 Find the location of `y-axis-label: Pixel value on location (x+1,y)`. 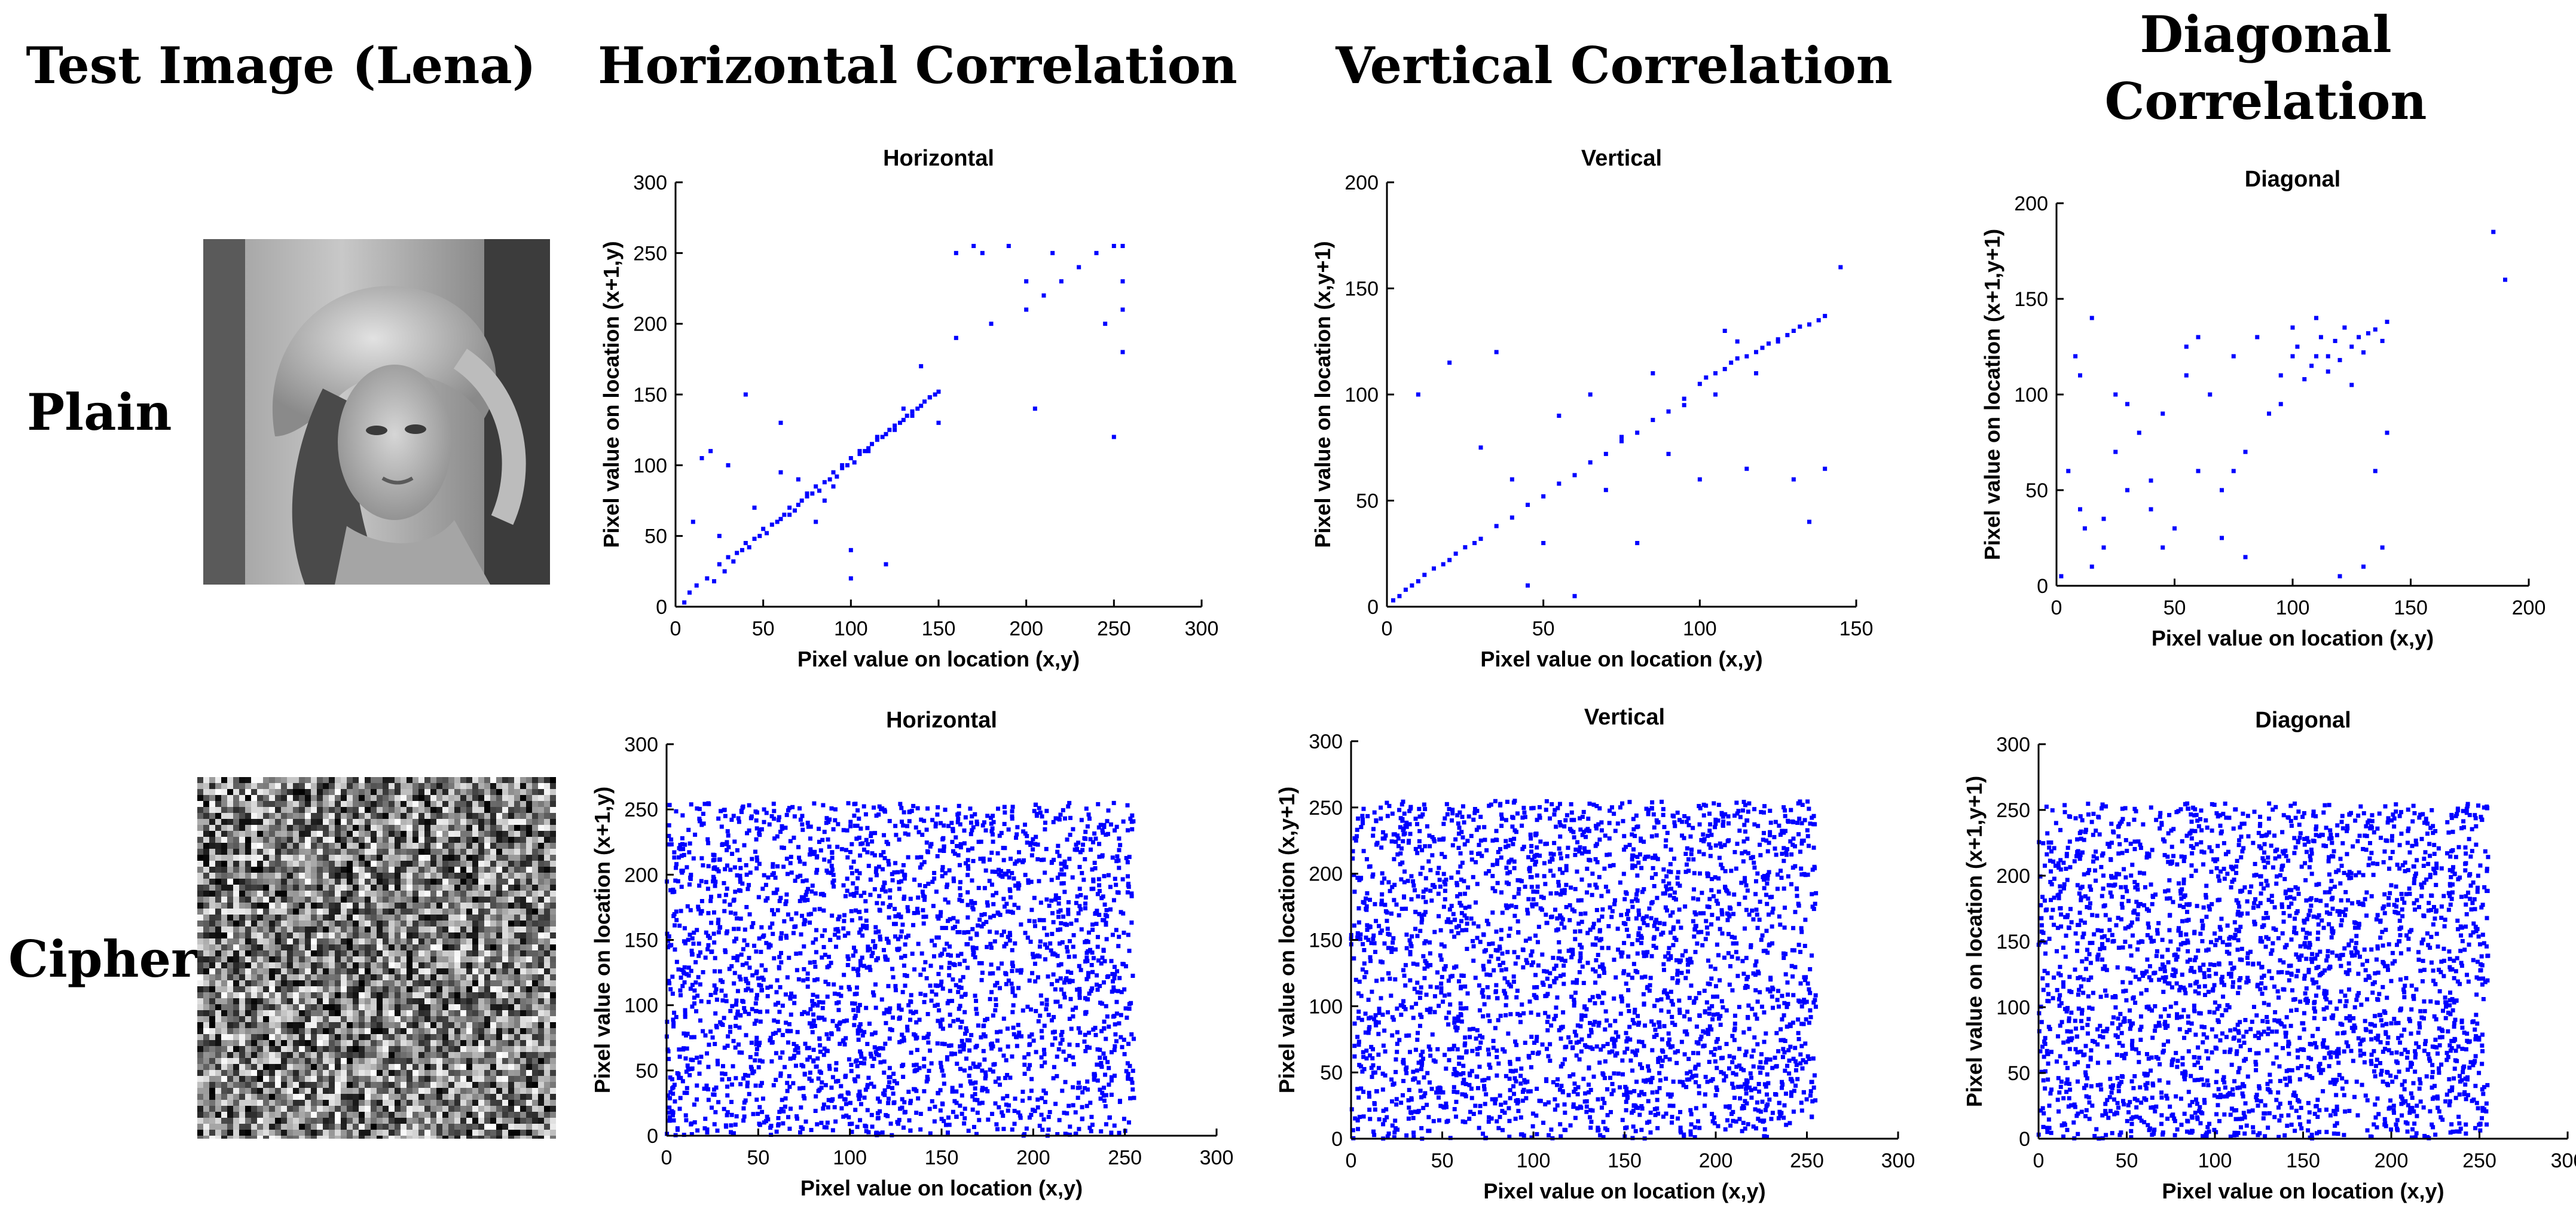

y-axis-label: Pixel value on location (x+1,y) is located at coordinates (611, 394).